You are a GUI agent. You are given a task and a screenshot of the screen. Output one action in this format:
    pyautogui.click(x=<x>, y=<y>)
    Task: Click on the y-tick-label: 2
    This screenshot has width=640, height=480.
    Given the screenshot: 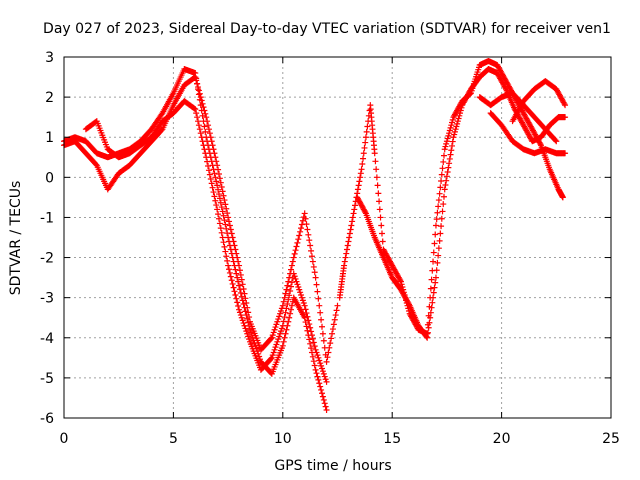 What is the action you would take?
    pyautogui.click(x=49, y=98)
    